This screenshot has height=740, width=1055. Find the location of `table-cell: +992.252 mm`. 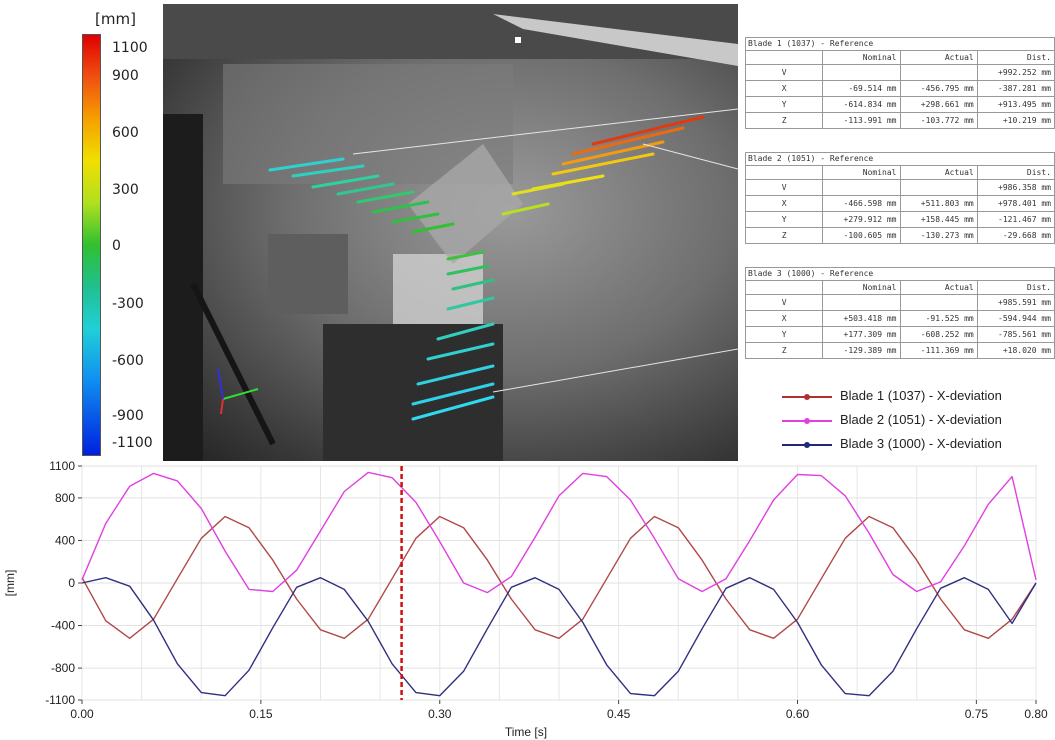

table-cell: +992.252 mm is located at coordinates (1015, 72).